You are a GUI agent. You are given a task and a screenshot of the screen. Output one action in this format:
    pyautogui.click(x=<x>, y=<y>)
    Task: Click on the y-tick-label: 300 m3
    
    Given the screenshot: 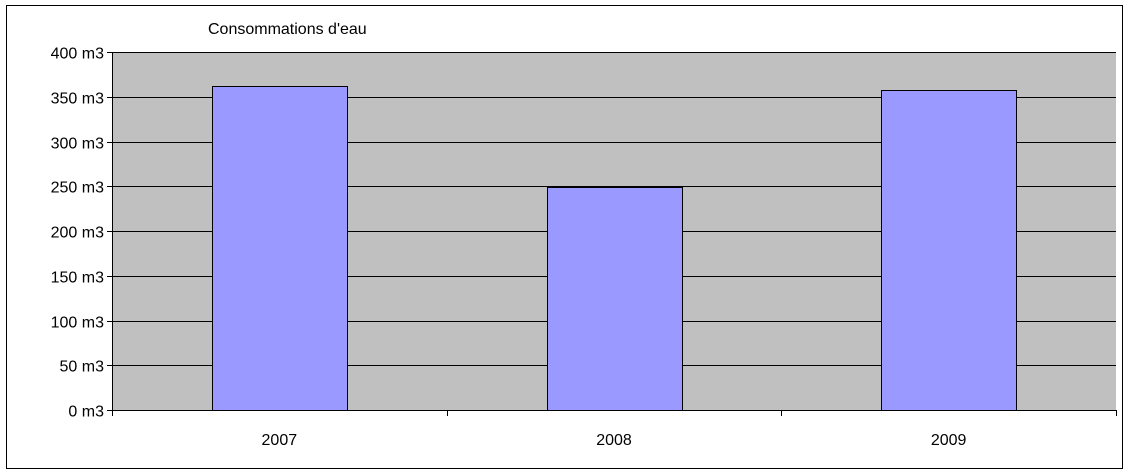 What is the action you would take?
    pyautogui.click(x=77, y=144)
    